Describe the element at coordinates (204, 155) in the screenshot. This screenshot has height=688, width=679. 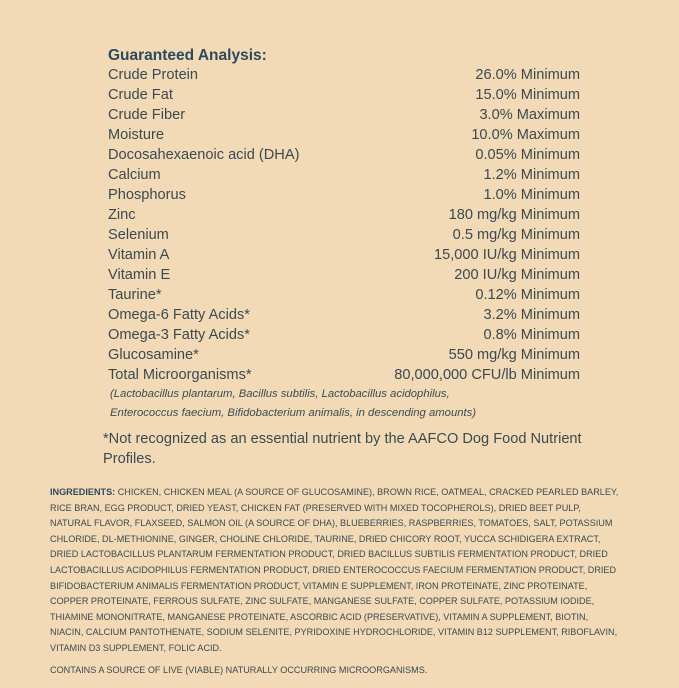
I see `nutrient-name: Docosahexaenoic acid (DHA)` at that location.